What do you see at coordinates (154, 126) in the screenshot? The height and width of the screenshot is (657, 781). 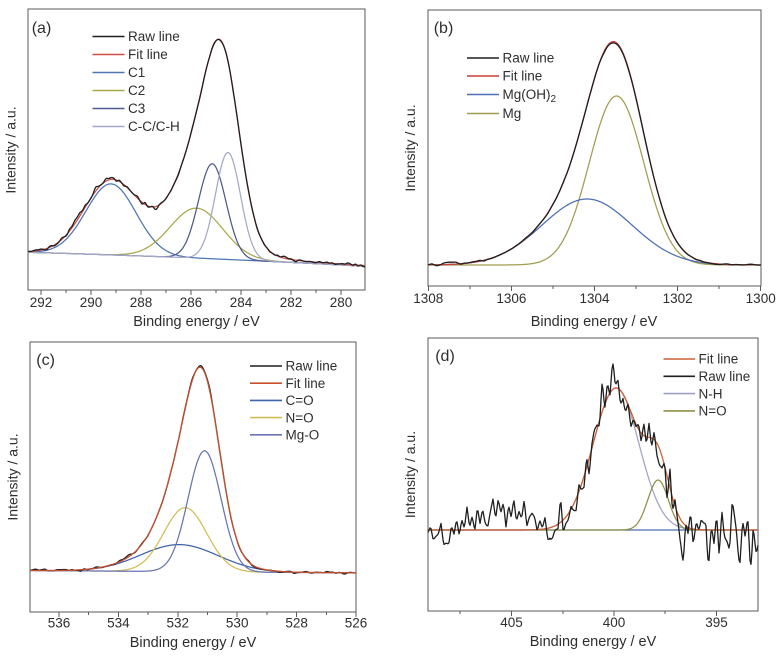 I see `svg-text: C-C/C-H` at bounding box center [154, 126].